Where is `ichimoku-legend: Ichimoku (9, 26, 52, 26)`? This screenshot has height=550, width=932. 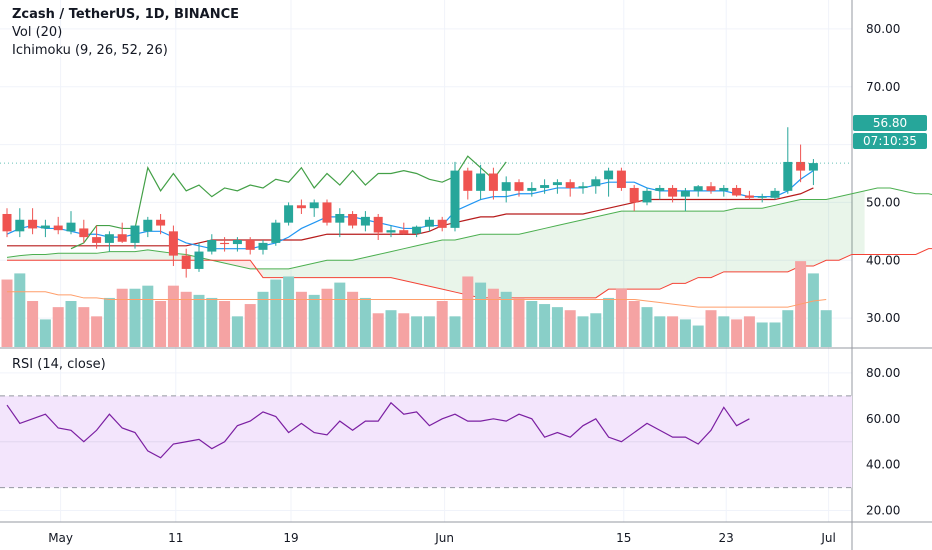 ichimoku-legend: Ichimoku (9, 26, 52, 26) is located at coordinates (90, 50).